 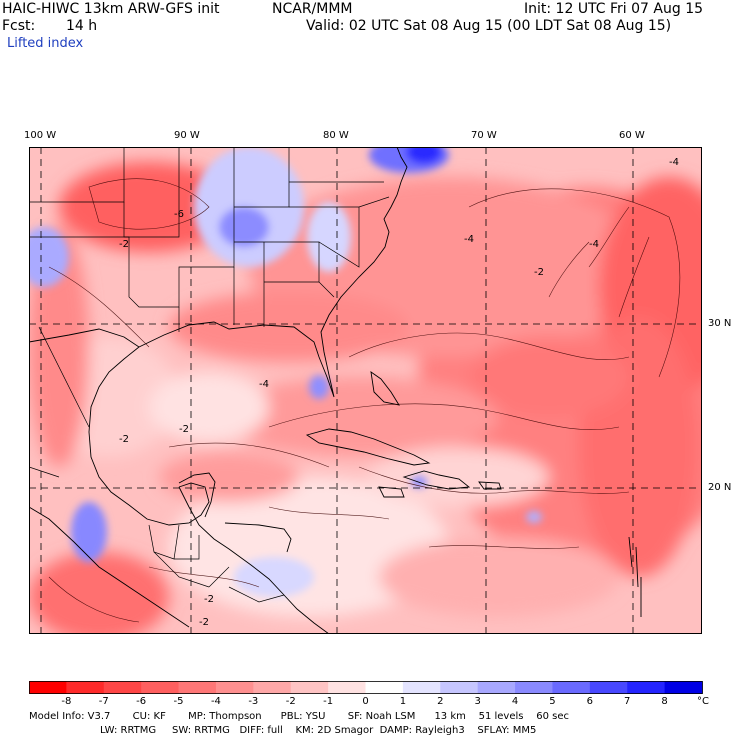 What do you see at coordinates (215, 701) in the screenshot?
I see `colorbar-label: -4` at bounding box center [215, 701].